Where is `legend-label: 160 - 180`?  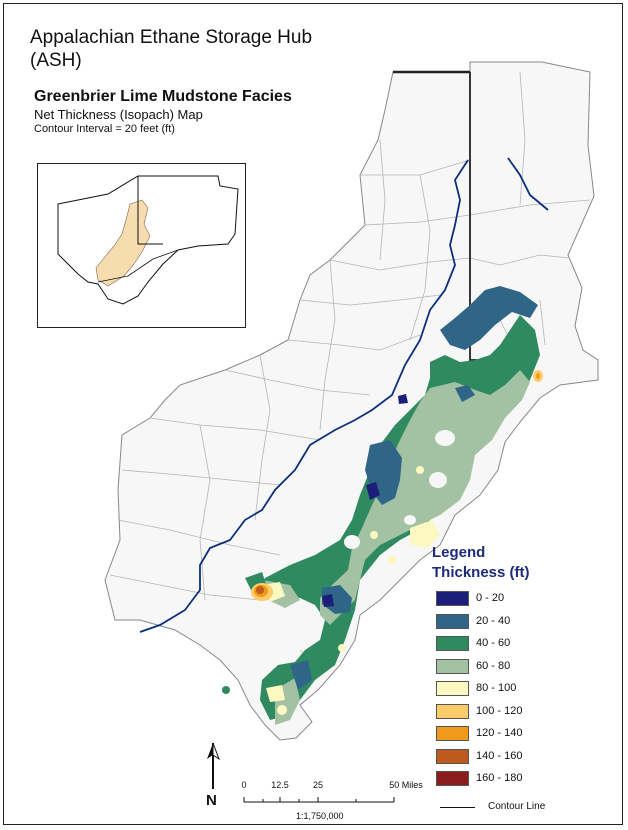
legend-label: 160 - 180 is located at coordinates (499, 778).